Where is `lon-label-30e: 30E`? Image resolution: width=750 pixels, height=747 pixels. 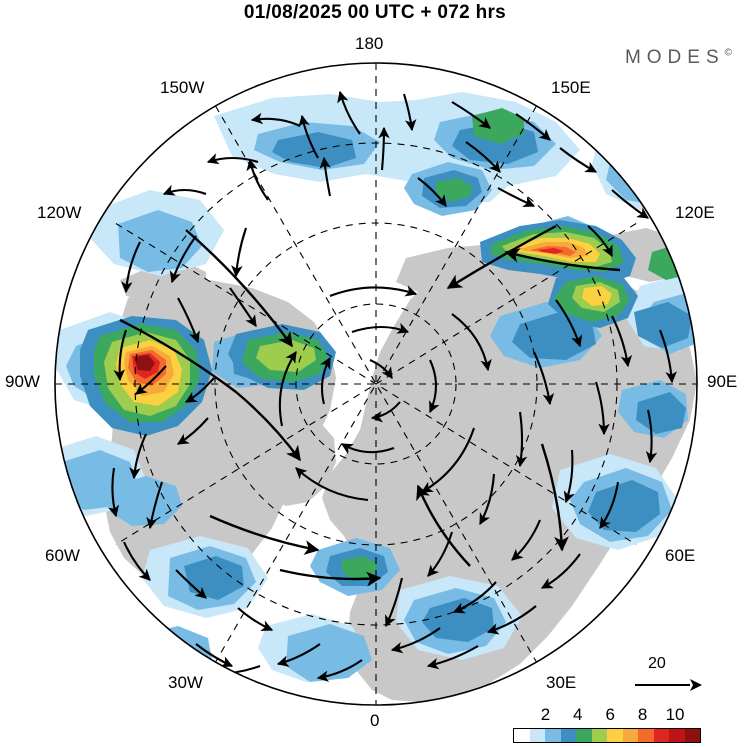
lon-label-30e: 30E is located at coordinates (561, 682).